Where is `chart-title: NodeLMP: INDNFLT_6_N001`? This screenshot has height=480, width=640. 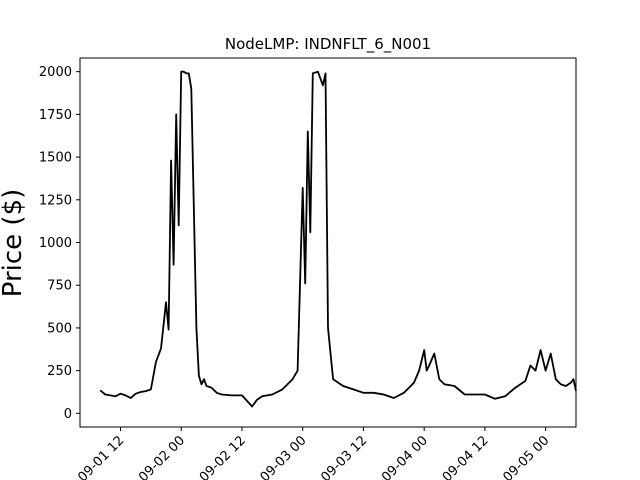 chart-title: NodeLMP: INDNFLT_6_N001 is located at coordinates (328, 44).